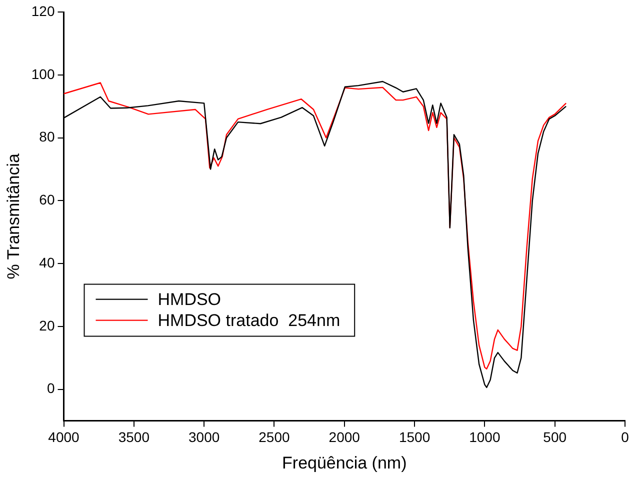  I want to click on y-tick-label: 40, so click(47, 262).